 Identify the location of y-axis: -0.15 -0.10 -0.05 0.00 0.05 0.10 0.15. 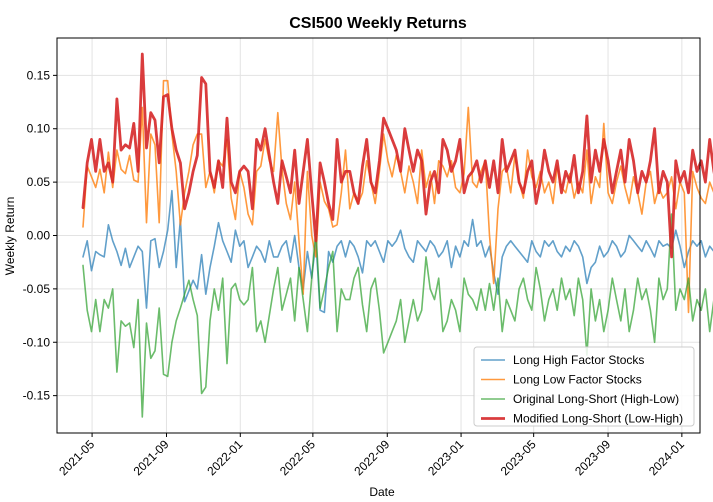
(40, 235).